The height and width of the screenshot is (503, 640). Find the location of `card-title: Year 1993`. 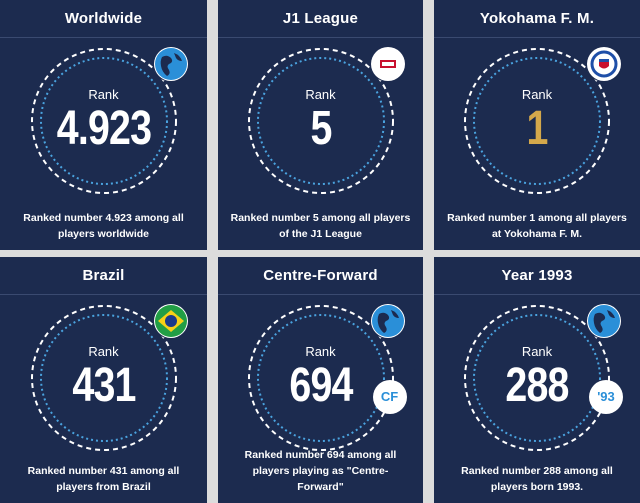

card-title: Year 1993 is located at coordinates (537, 276).